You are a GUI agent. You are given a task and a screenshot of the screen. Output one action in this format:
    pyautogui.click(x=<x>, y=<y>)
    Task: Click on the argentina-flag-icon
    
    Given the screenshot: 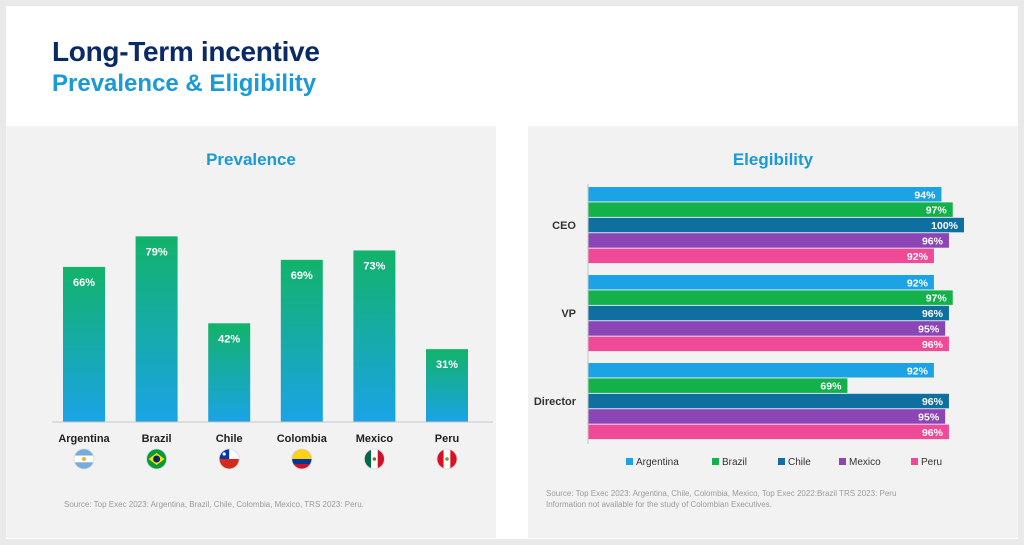 What is the action you would take?
    pyautogui.click(x=84, y=459)
    